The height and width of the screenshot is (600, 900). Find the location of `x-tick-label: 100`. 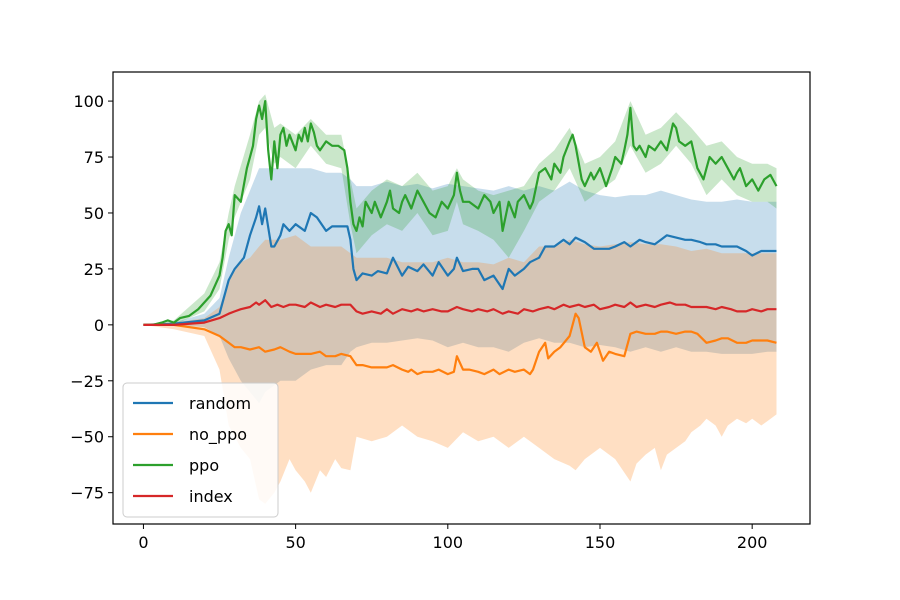

x-tick-label: 100 is located at coordinates (448, 542).